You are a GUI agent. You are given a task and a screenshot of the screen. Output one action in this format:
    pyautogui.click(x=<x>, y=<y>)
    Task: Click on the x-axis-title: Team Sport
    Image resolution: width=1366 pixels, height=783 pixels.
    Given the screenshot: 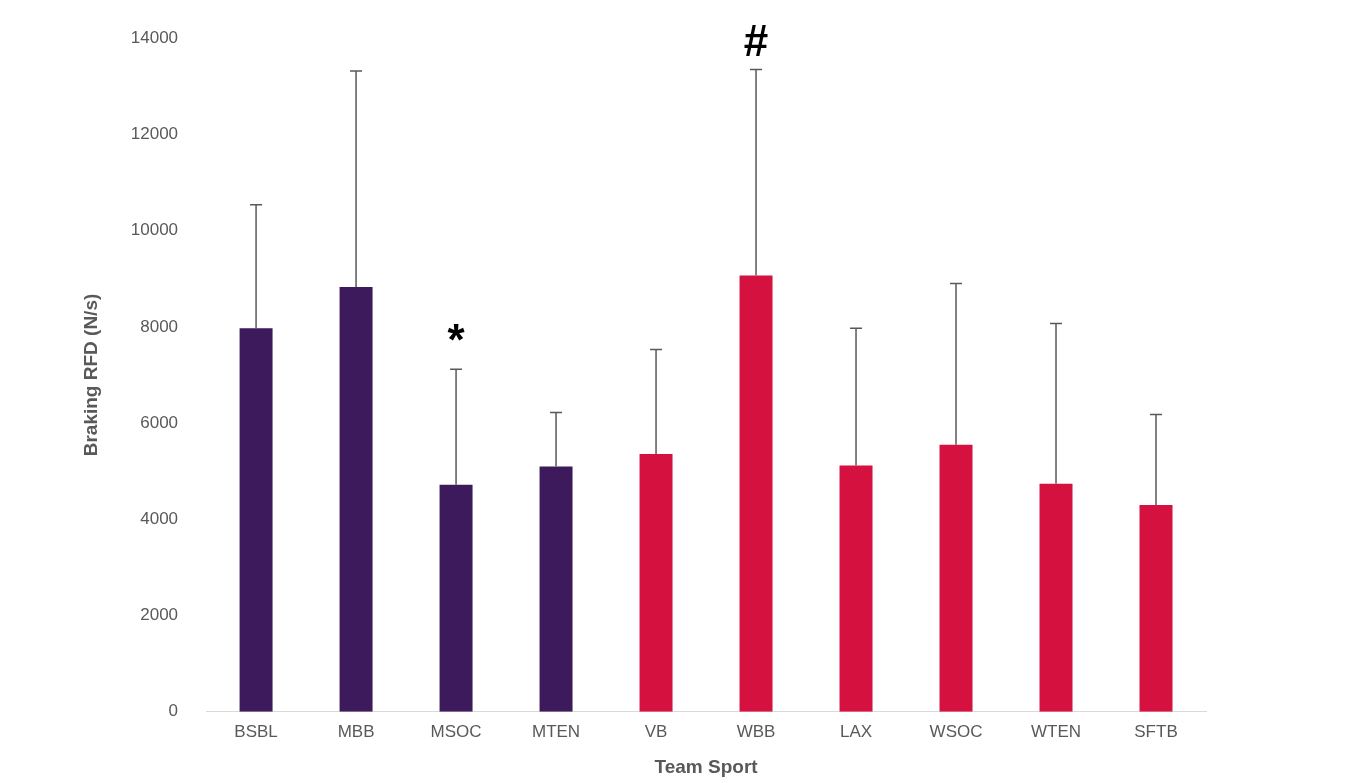 What is the action you would take?
    pyautogui.click(x=706, y=766)
    